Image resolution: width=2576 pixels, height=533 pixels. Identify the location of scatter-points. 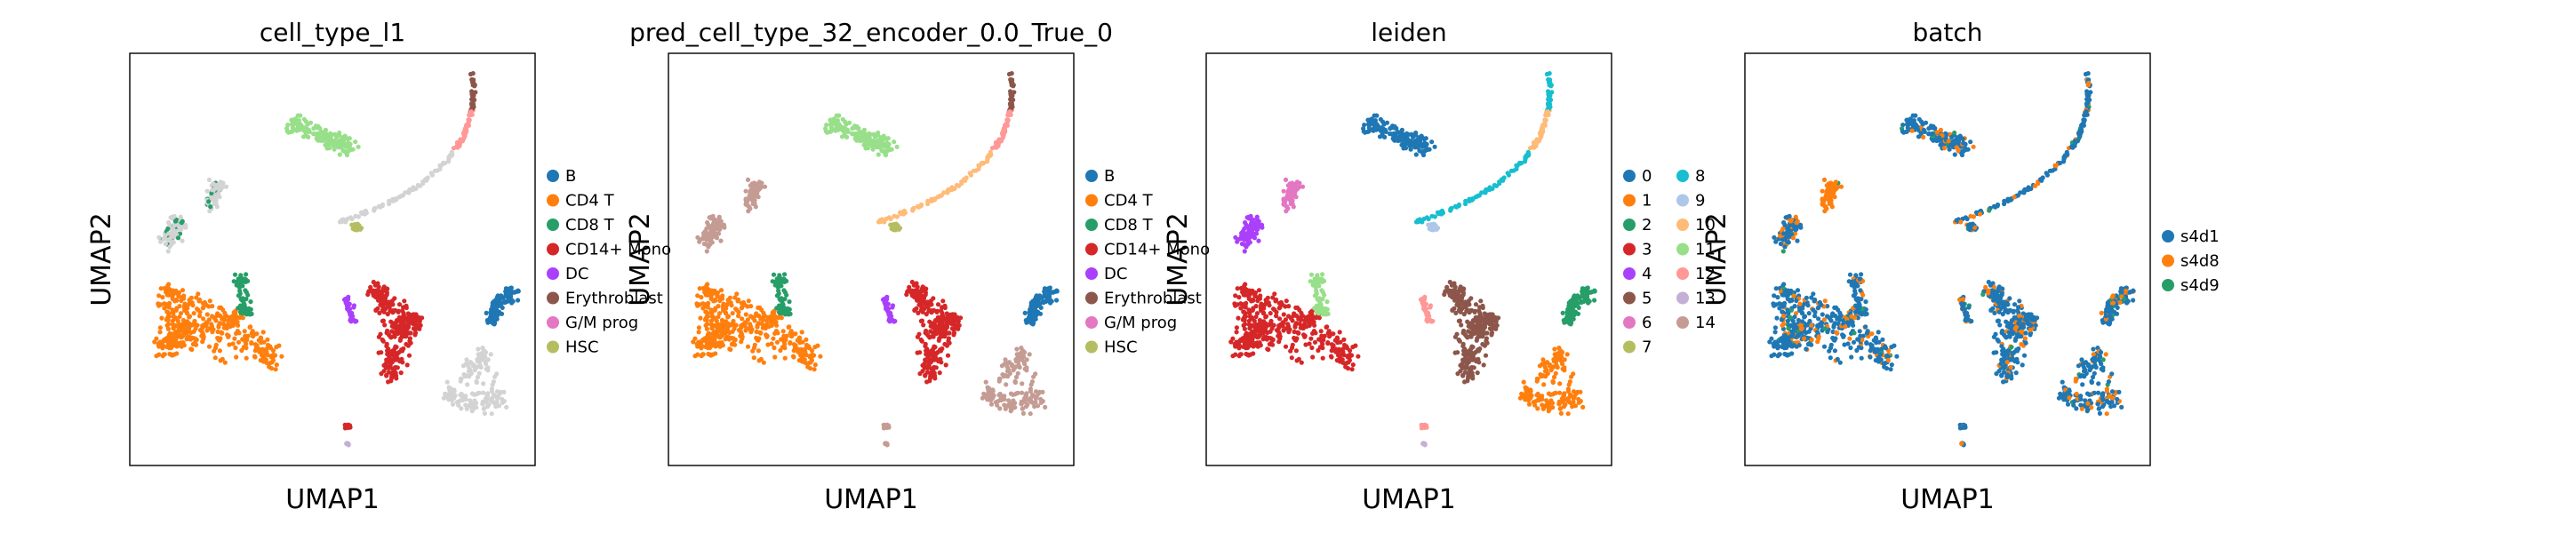
(1412, 259).